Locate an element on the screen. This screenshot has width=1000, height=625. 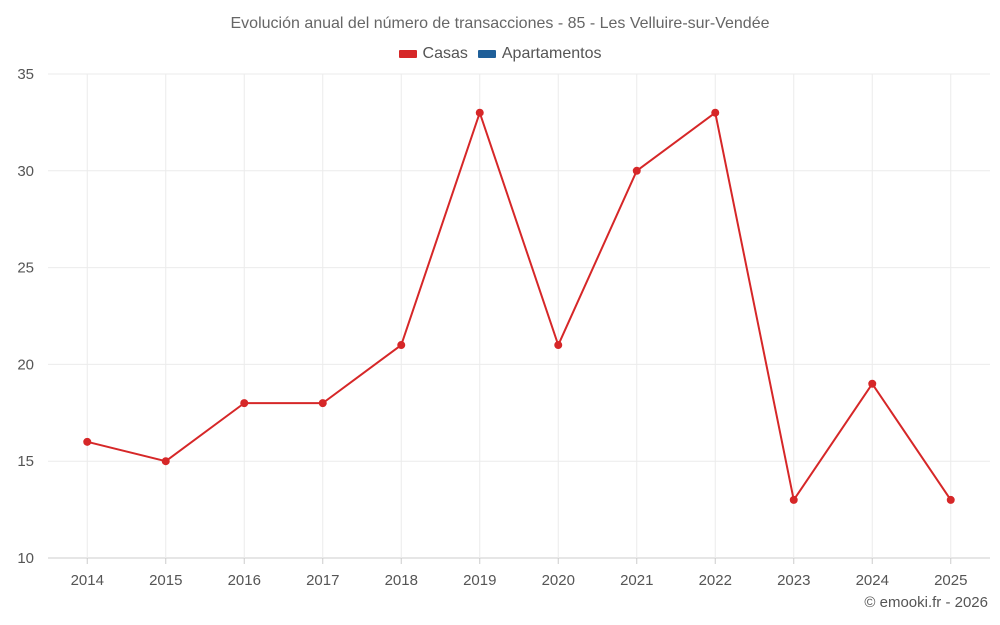
data-point-casas-2022 is located at coordinates (715, 112).